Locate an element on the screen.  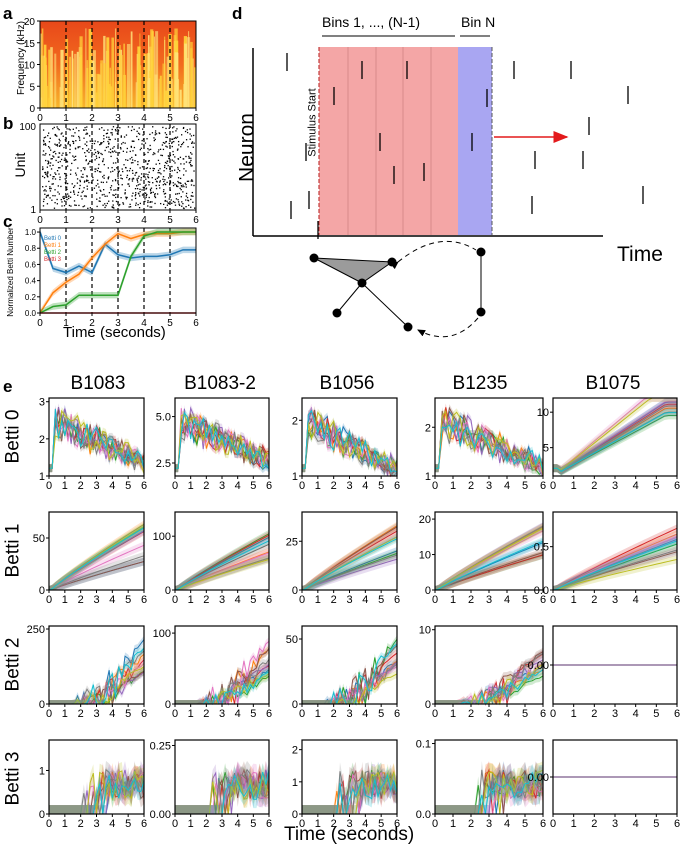
panel-b-xtick-label: 4 is located at coordinates (144, 220).